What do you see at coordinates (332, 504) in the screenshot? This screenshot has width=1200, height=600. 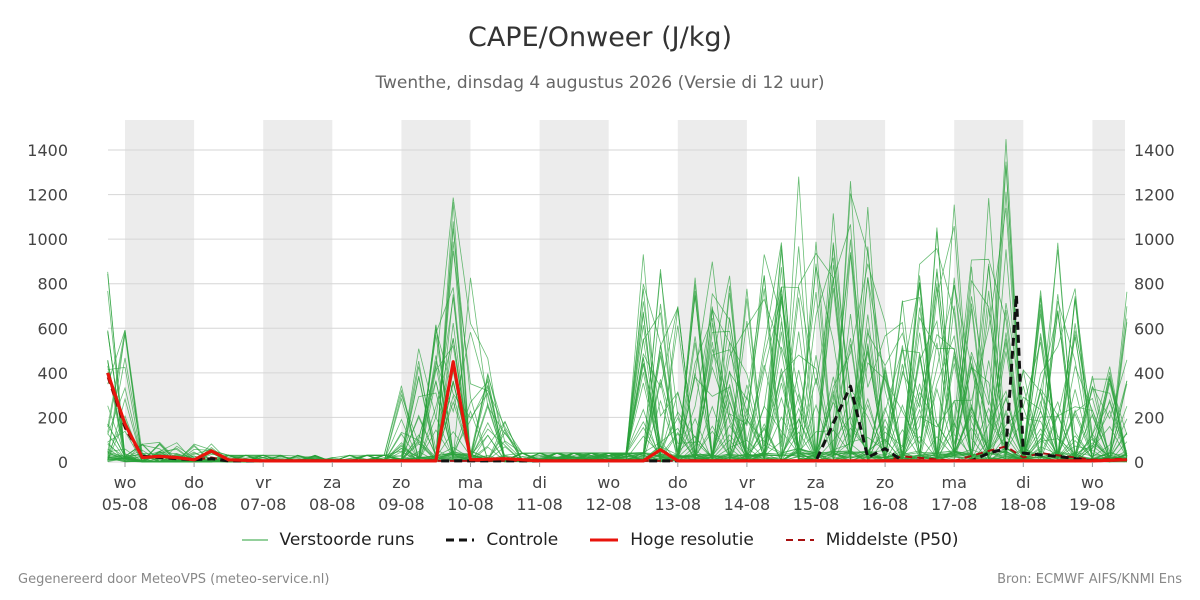 I see `x-tick-date: 08-08` at bounding box center [332, 504].